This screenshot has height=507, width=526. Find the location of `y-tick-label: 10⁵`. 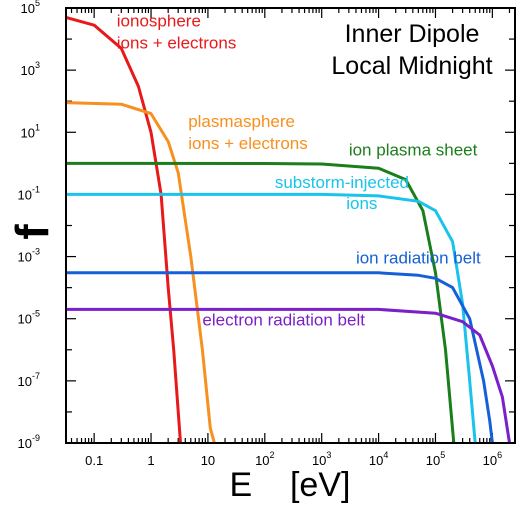

y-tick-label: 10⁵ is located at coordinates (30, 8).